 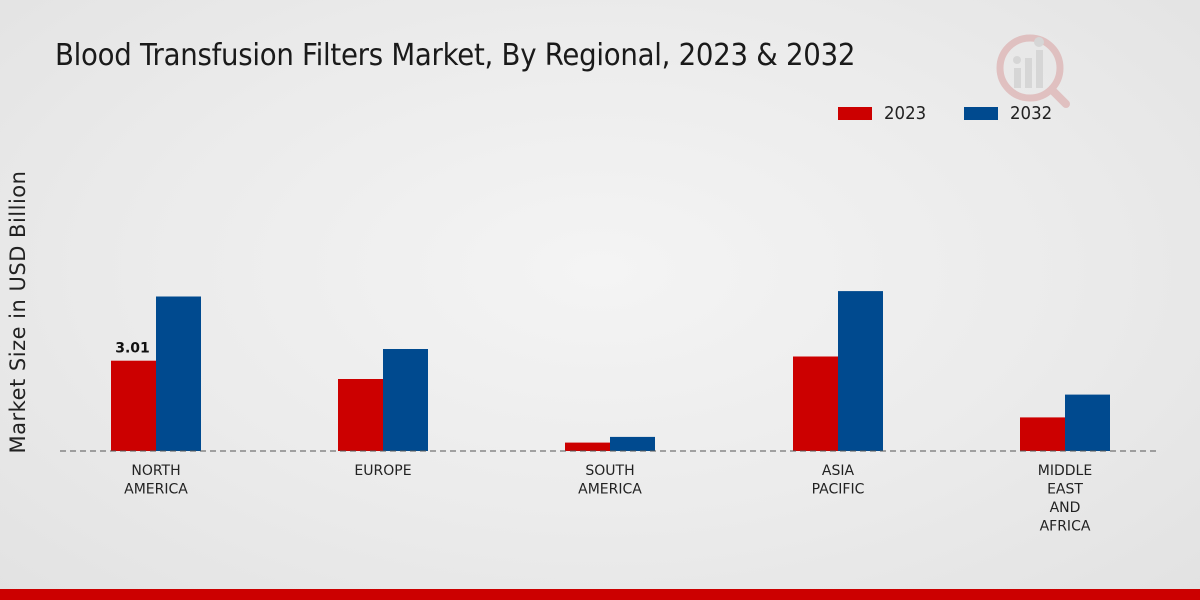 I want to click on bar-2023-europe, so click(x=360, y=415).